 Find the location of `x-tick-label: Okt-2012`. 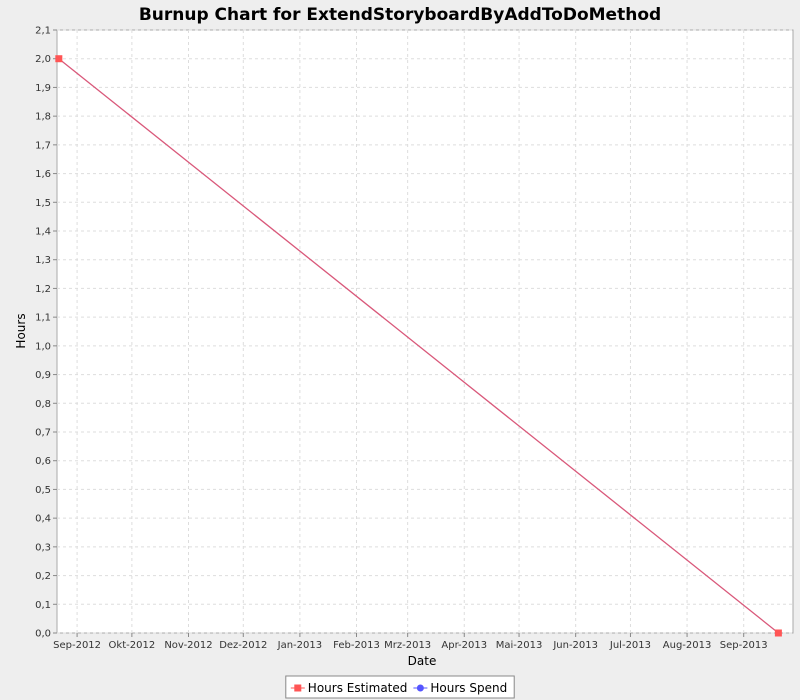

x-tick-label: Okt-2012 is located at coordinates (132, 645).